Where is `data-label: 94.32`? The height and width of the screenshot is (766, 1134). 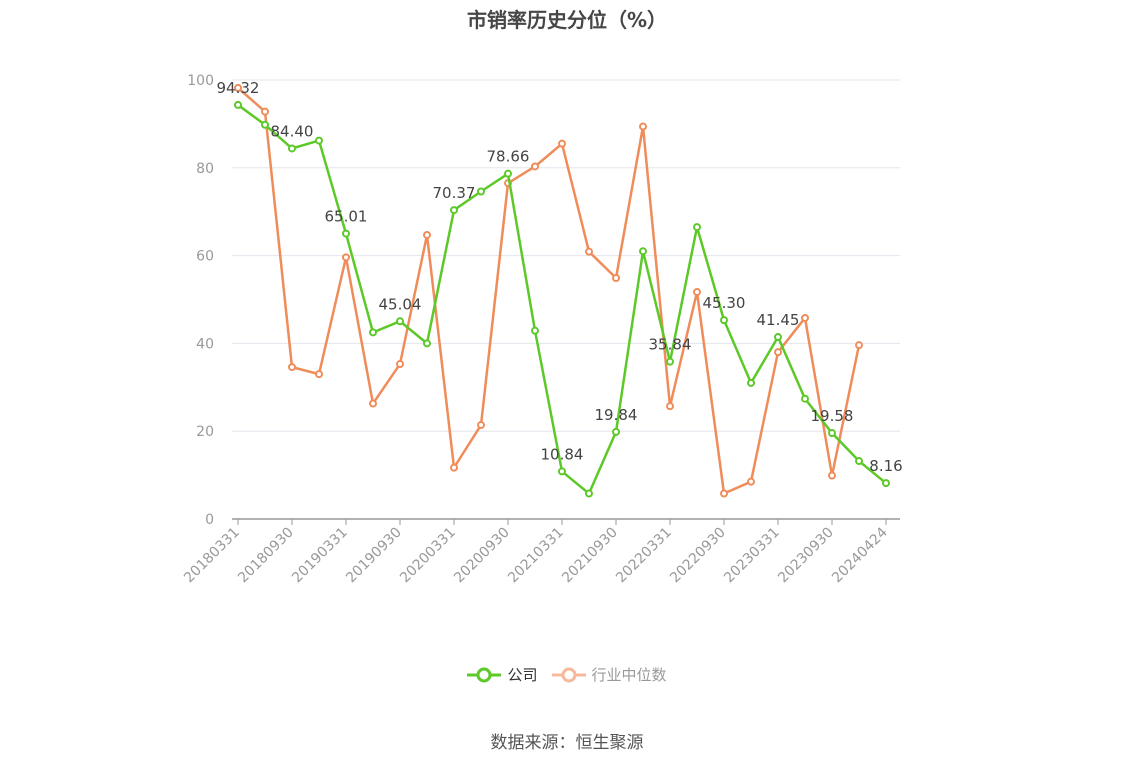 data-label: 94.32 is located at coordinates (238, 88).